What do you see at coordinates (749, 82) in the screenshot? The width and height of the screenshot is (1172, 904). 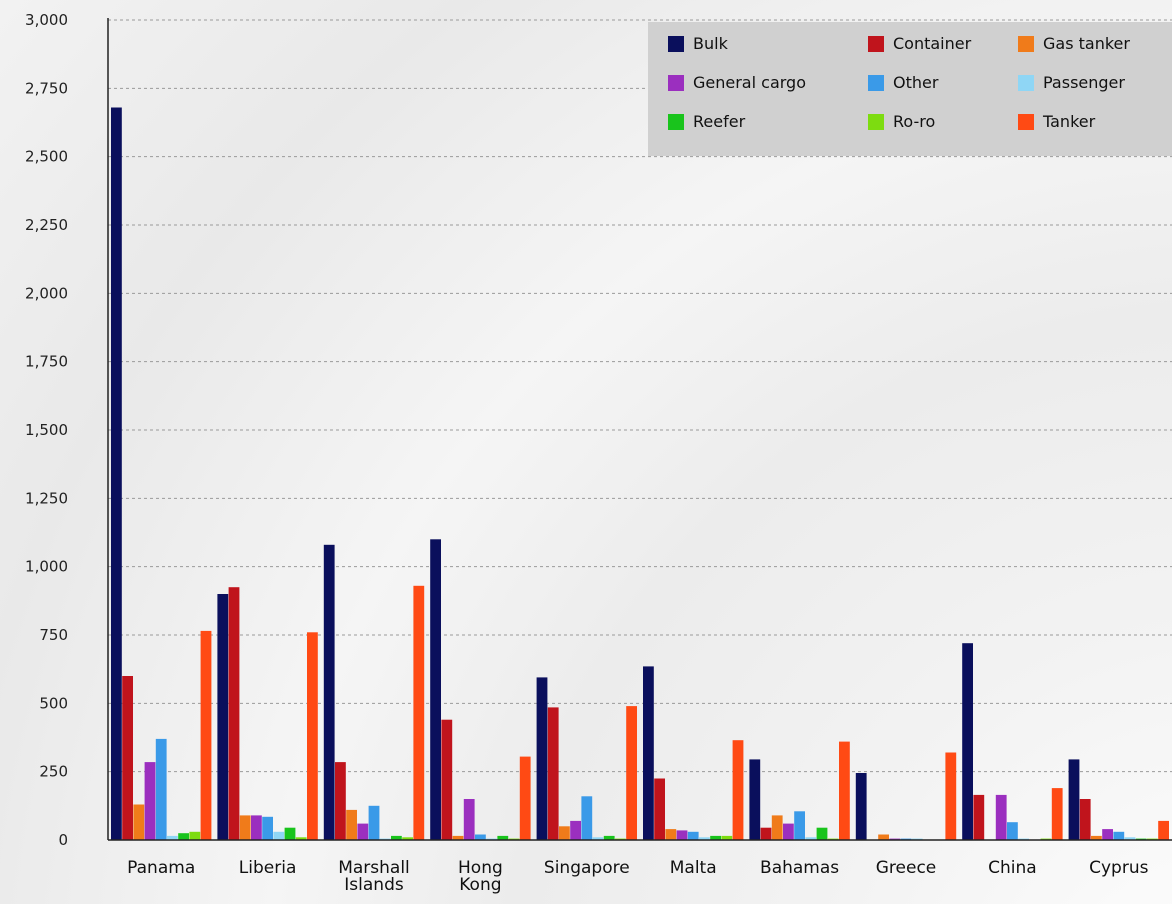 I see `legend-label: General cargo` at bounding box center [749, 82].